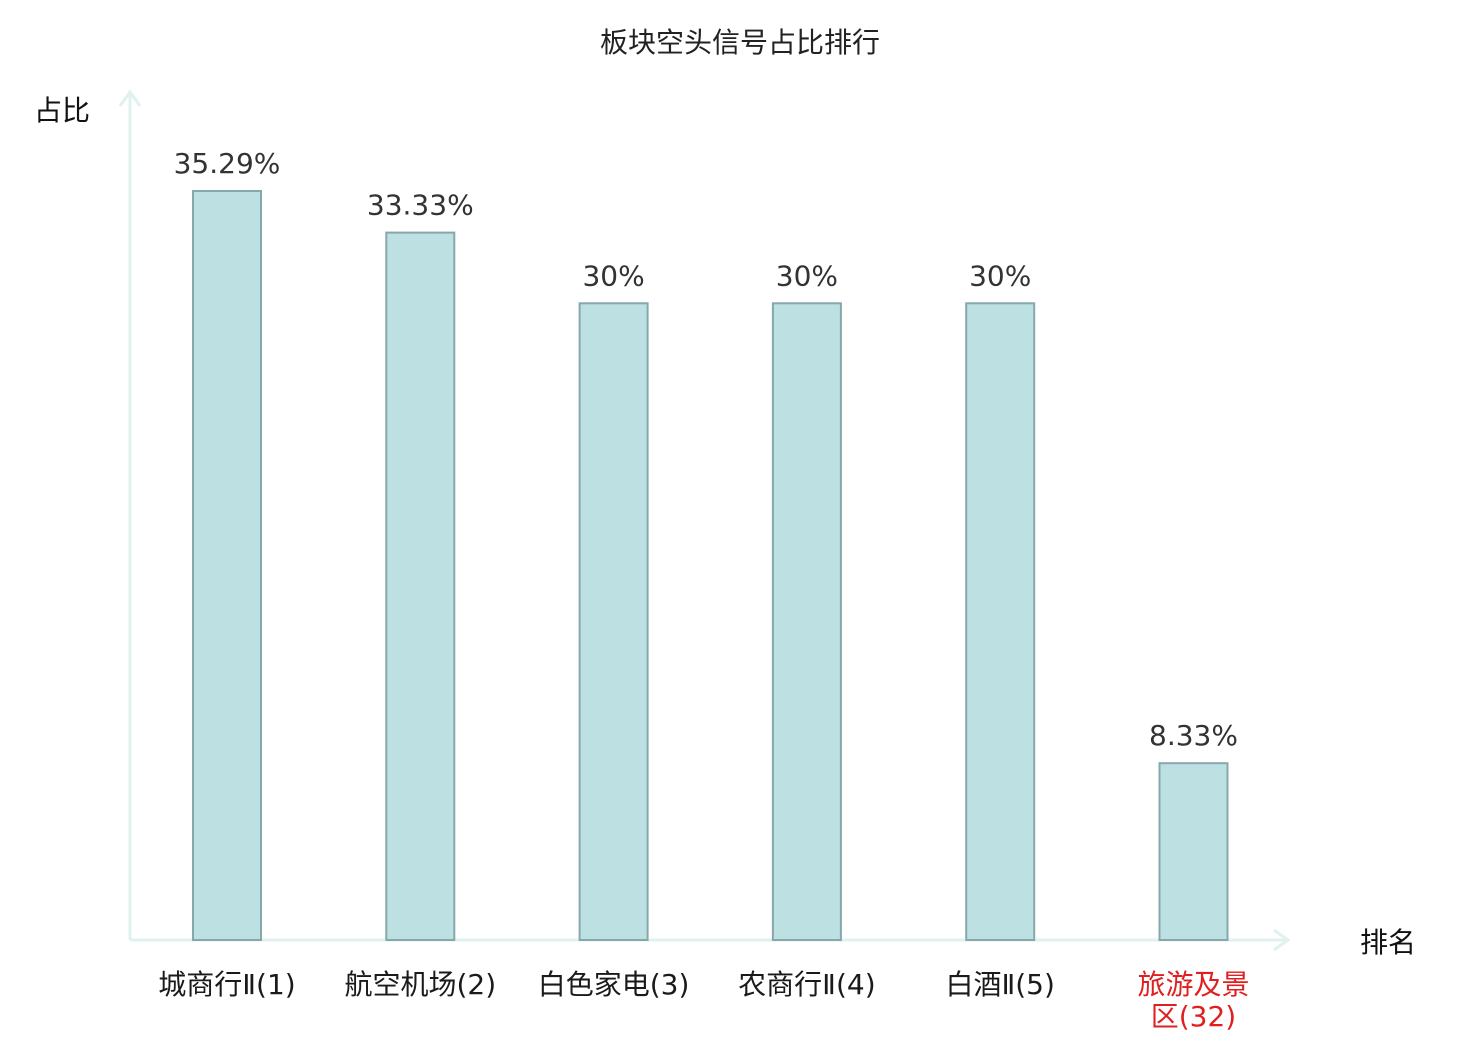 This screenshot has width=1480, height=1044. I want to click on value-label-6: 8.33%, so click(1193, 735).